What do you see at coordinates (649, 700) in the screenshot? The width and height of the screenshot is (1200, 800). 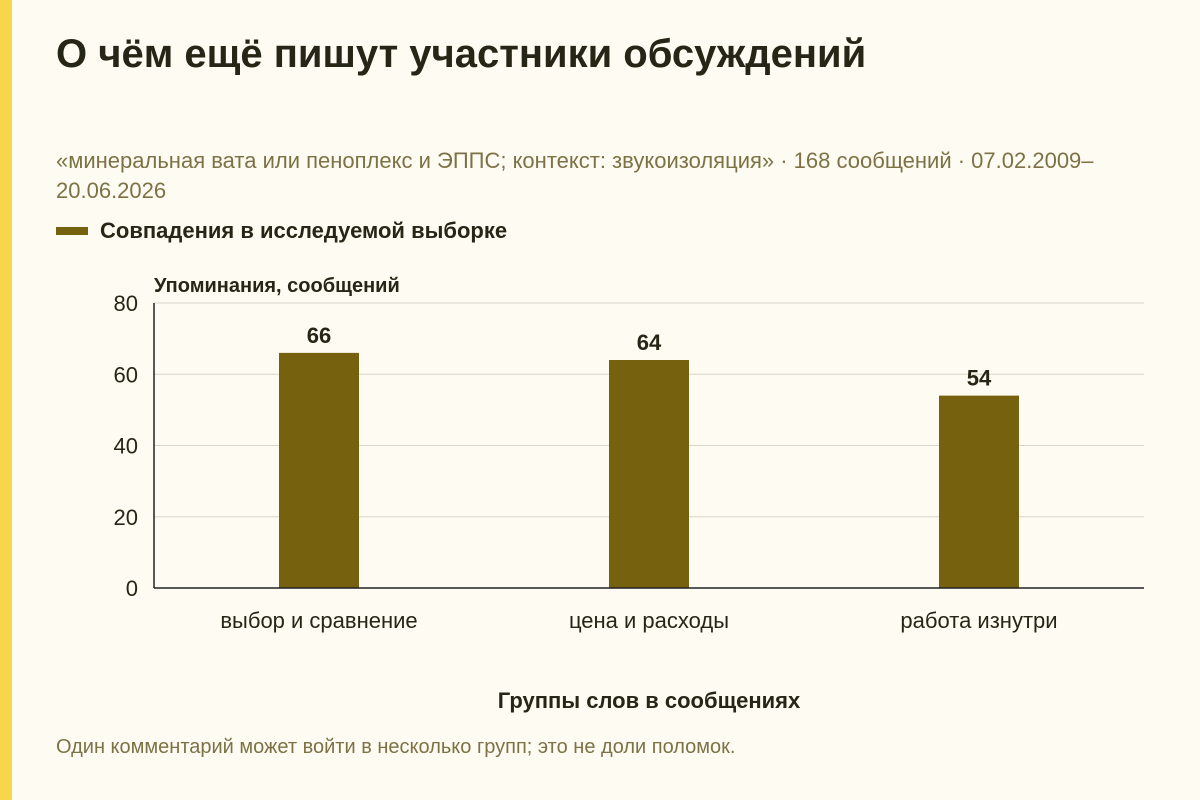 I see `x-axis-title: Группы слов в сообщениях` at bounding box center [649, 700].